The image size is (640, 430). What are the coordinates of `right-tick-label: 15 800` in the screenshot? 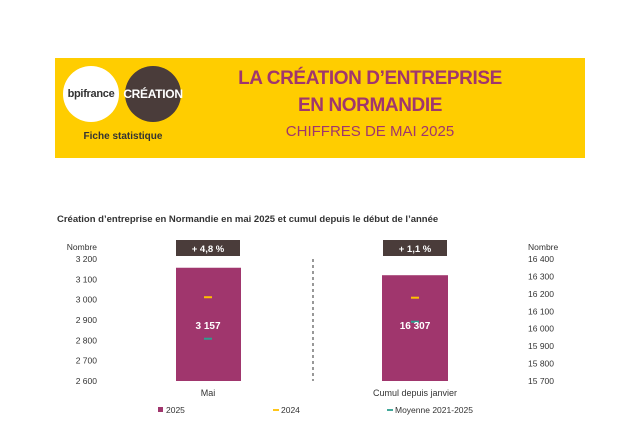 It's located at (541, 364).